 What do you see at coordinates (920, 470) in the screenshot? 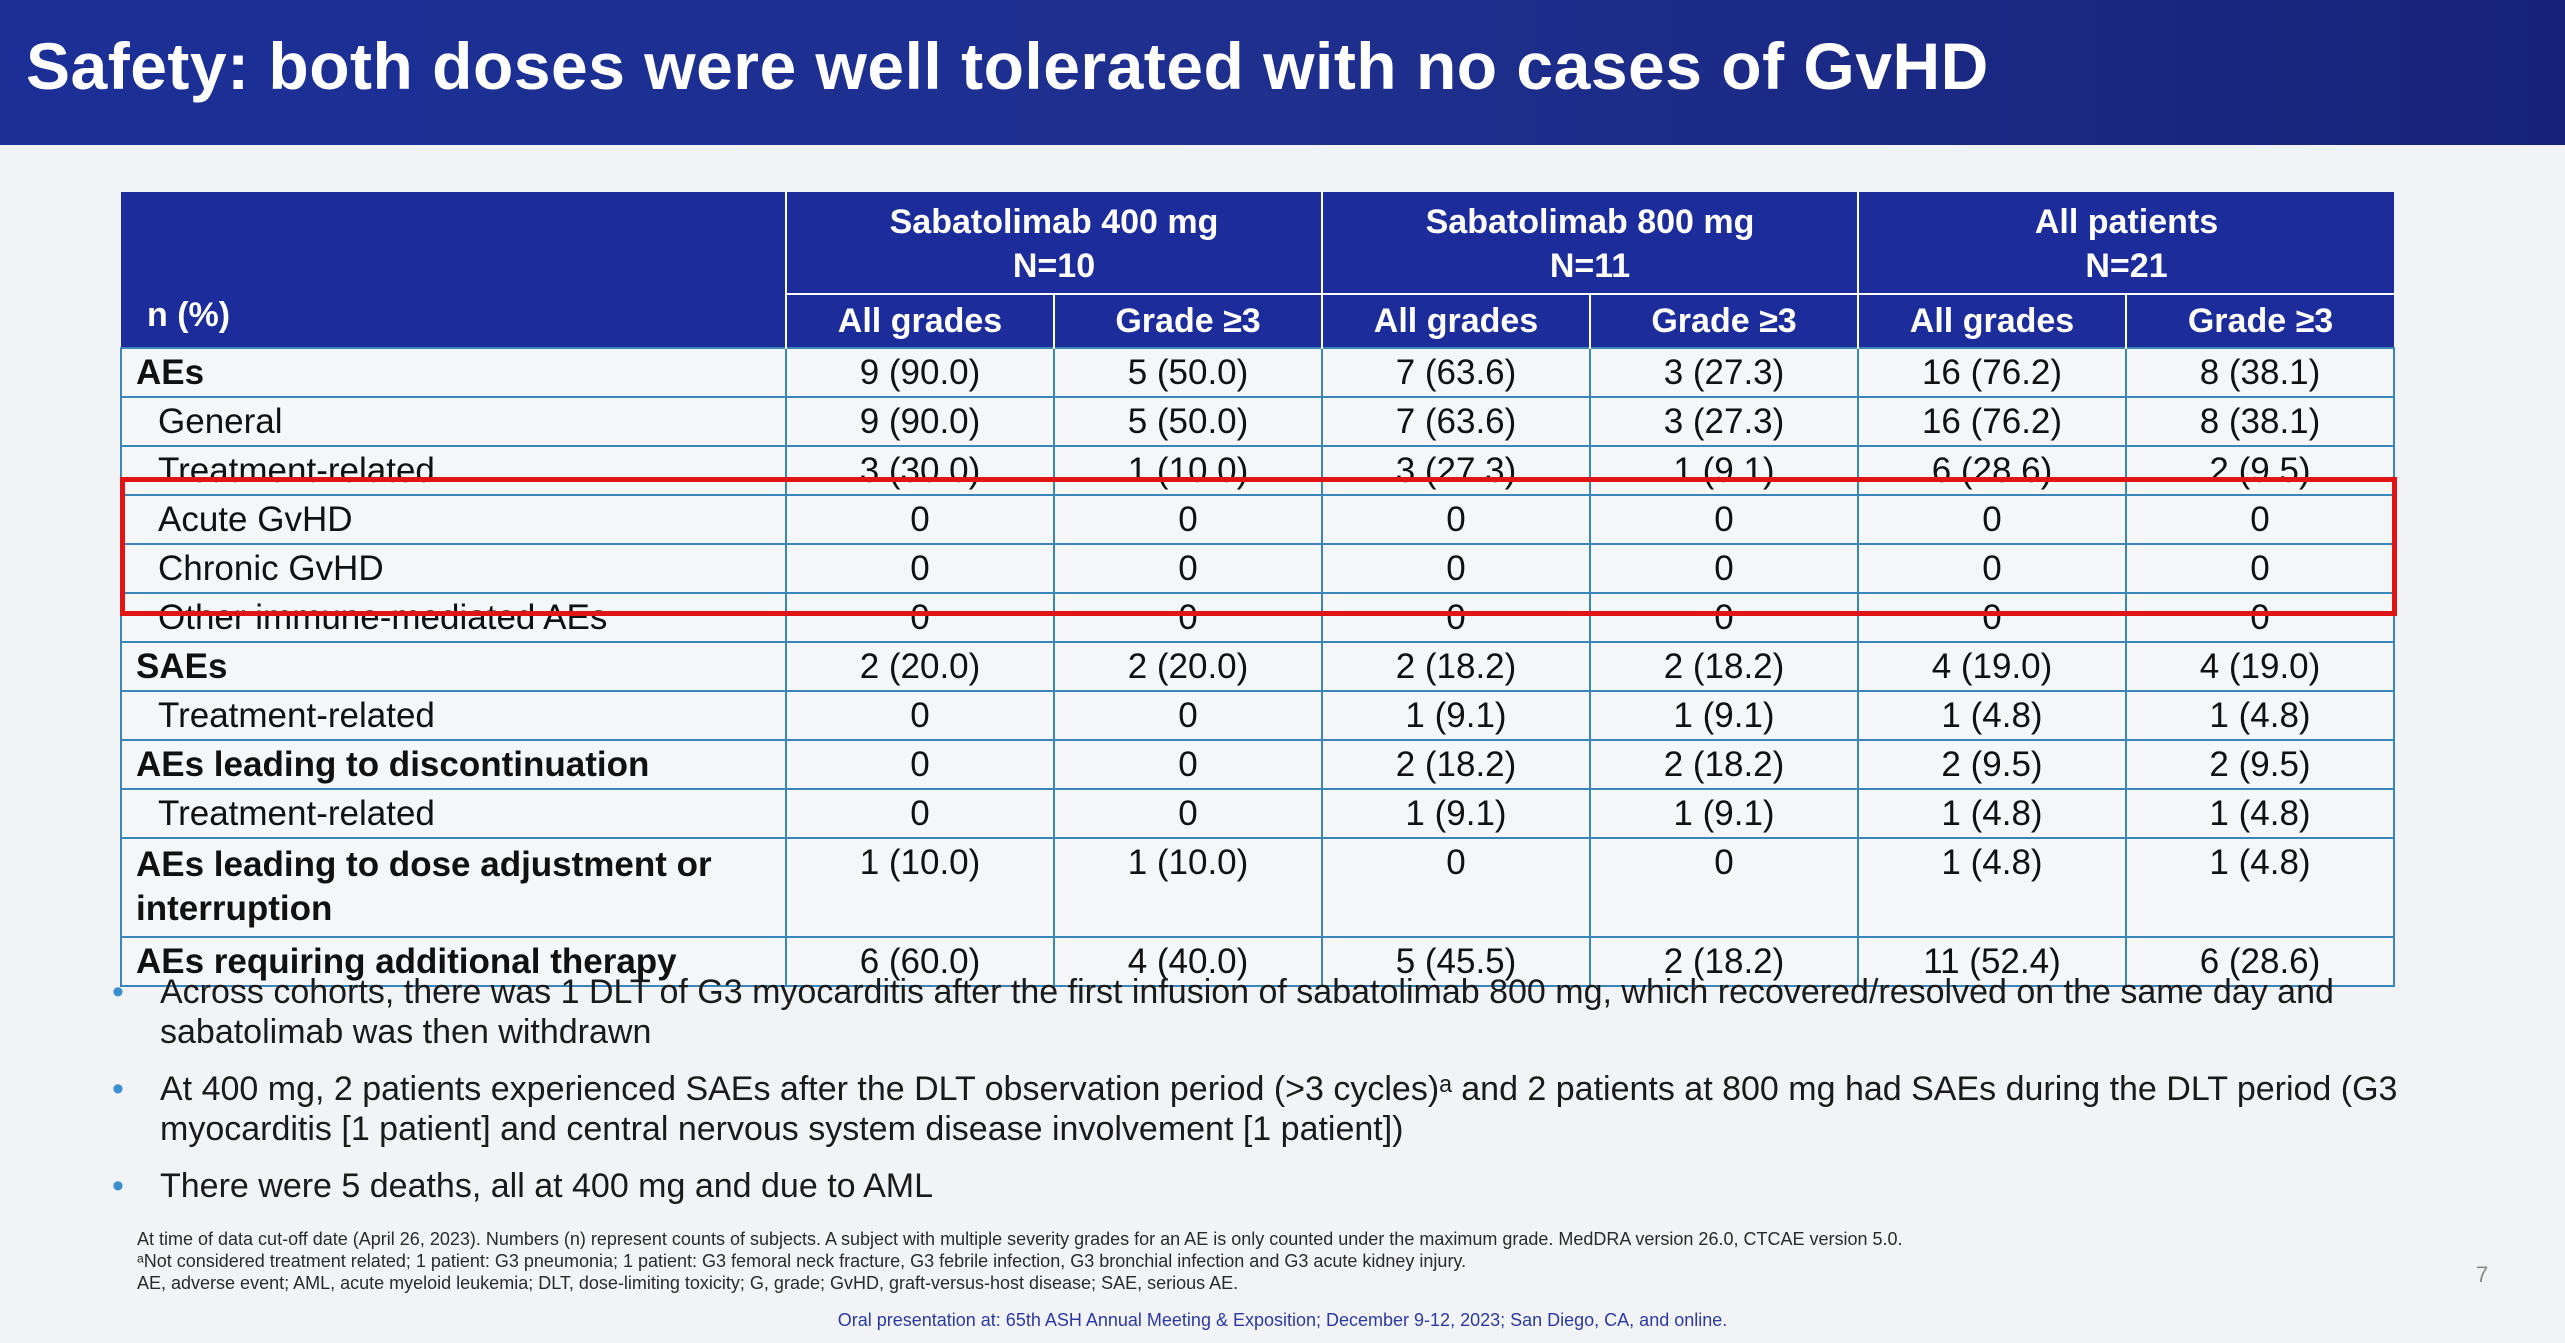
I see `table-cell: 3 (30.0)` at bounding box center [920, 470].